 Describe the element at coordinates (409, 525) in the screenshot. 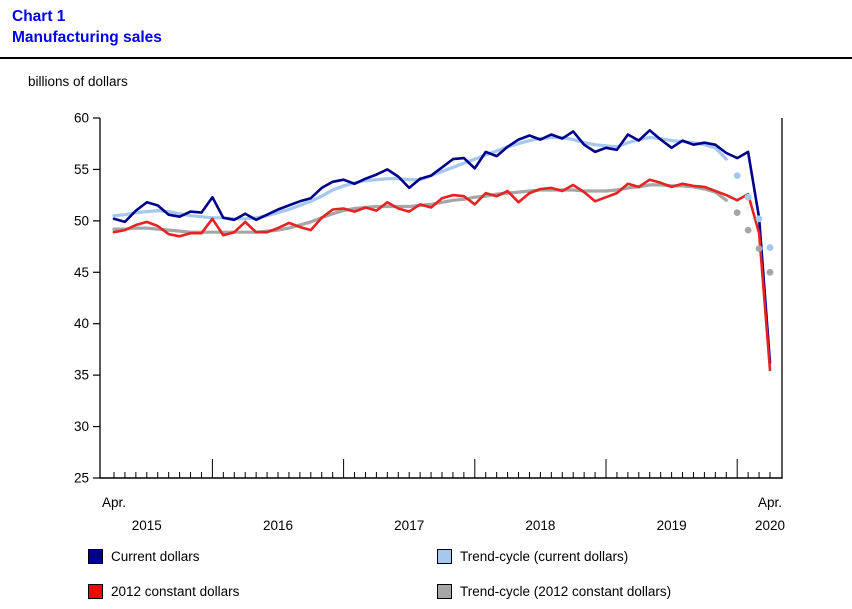

I see `x-year-label: 2017` at that location.